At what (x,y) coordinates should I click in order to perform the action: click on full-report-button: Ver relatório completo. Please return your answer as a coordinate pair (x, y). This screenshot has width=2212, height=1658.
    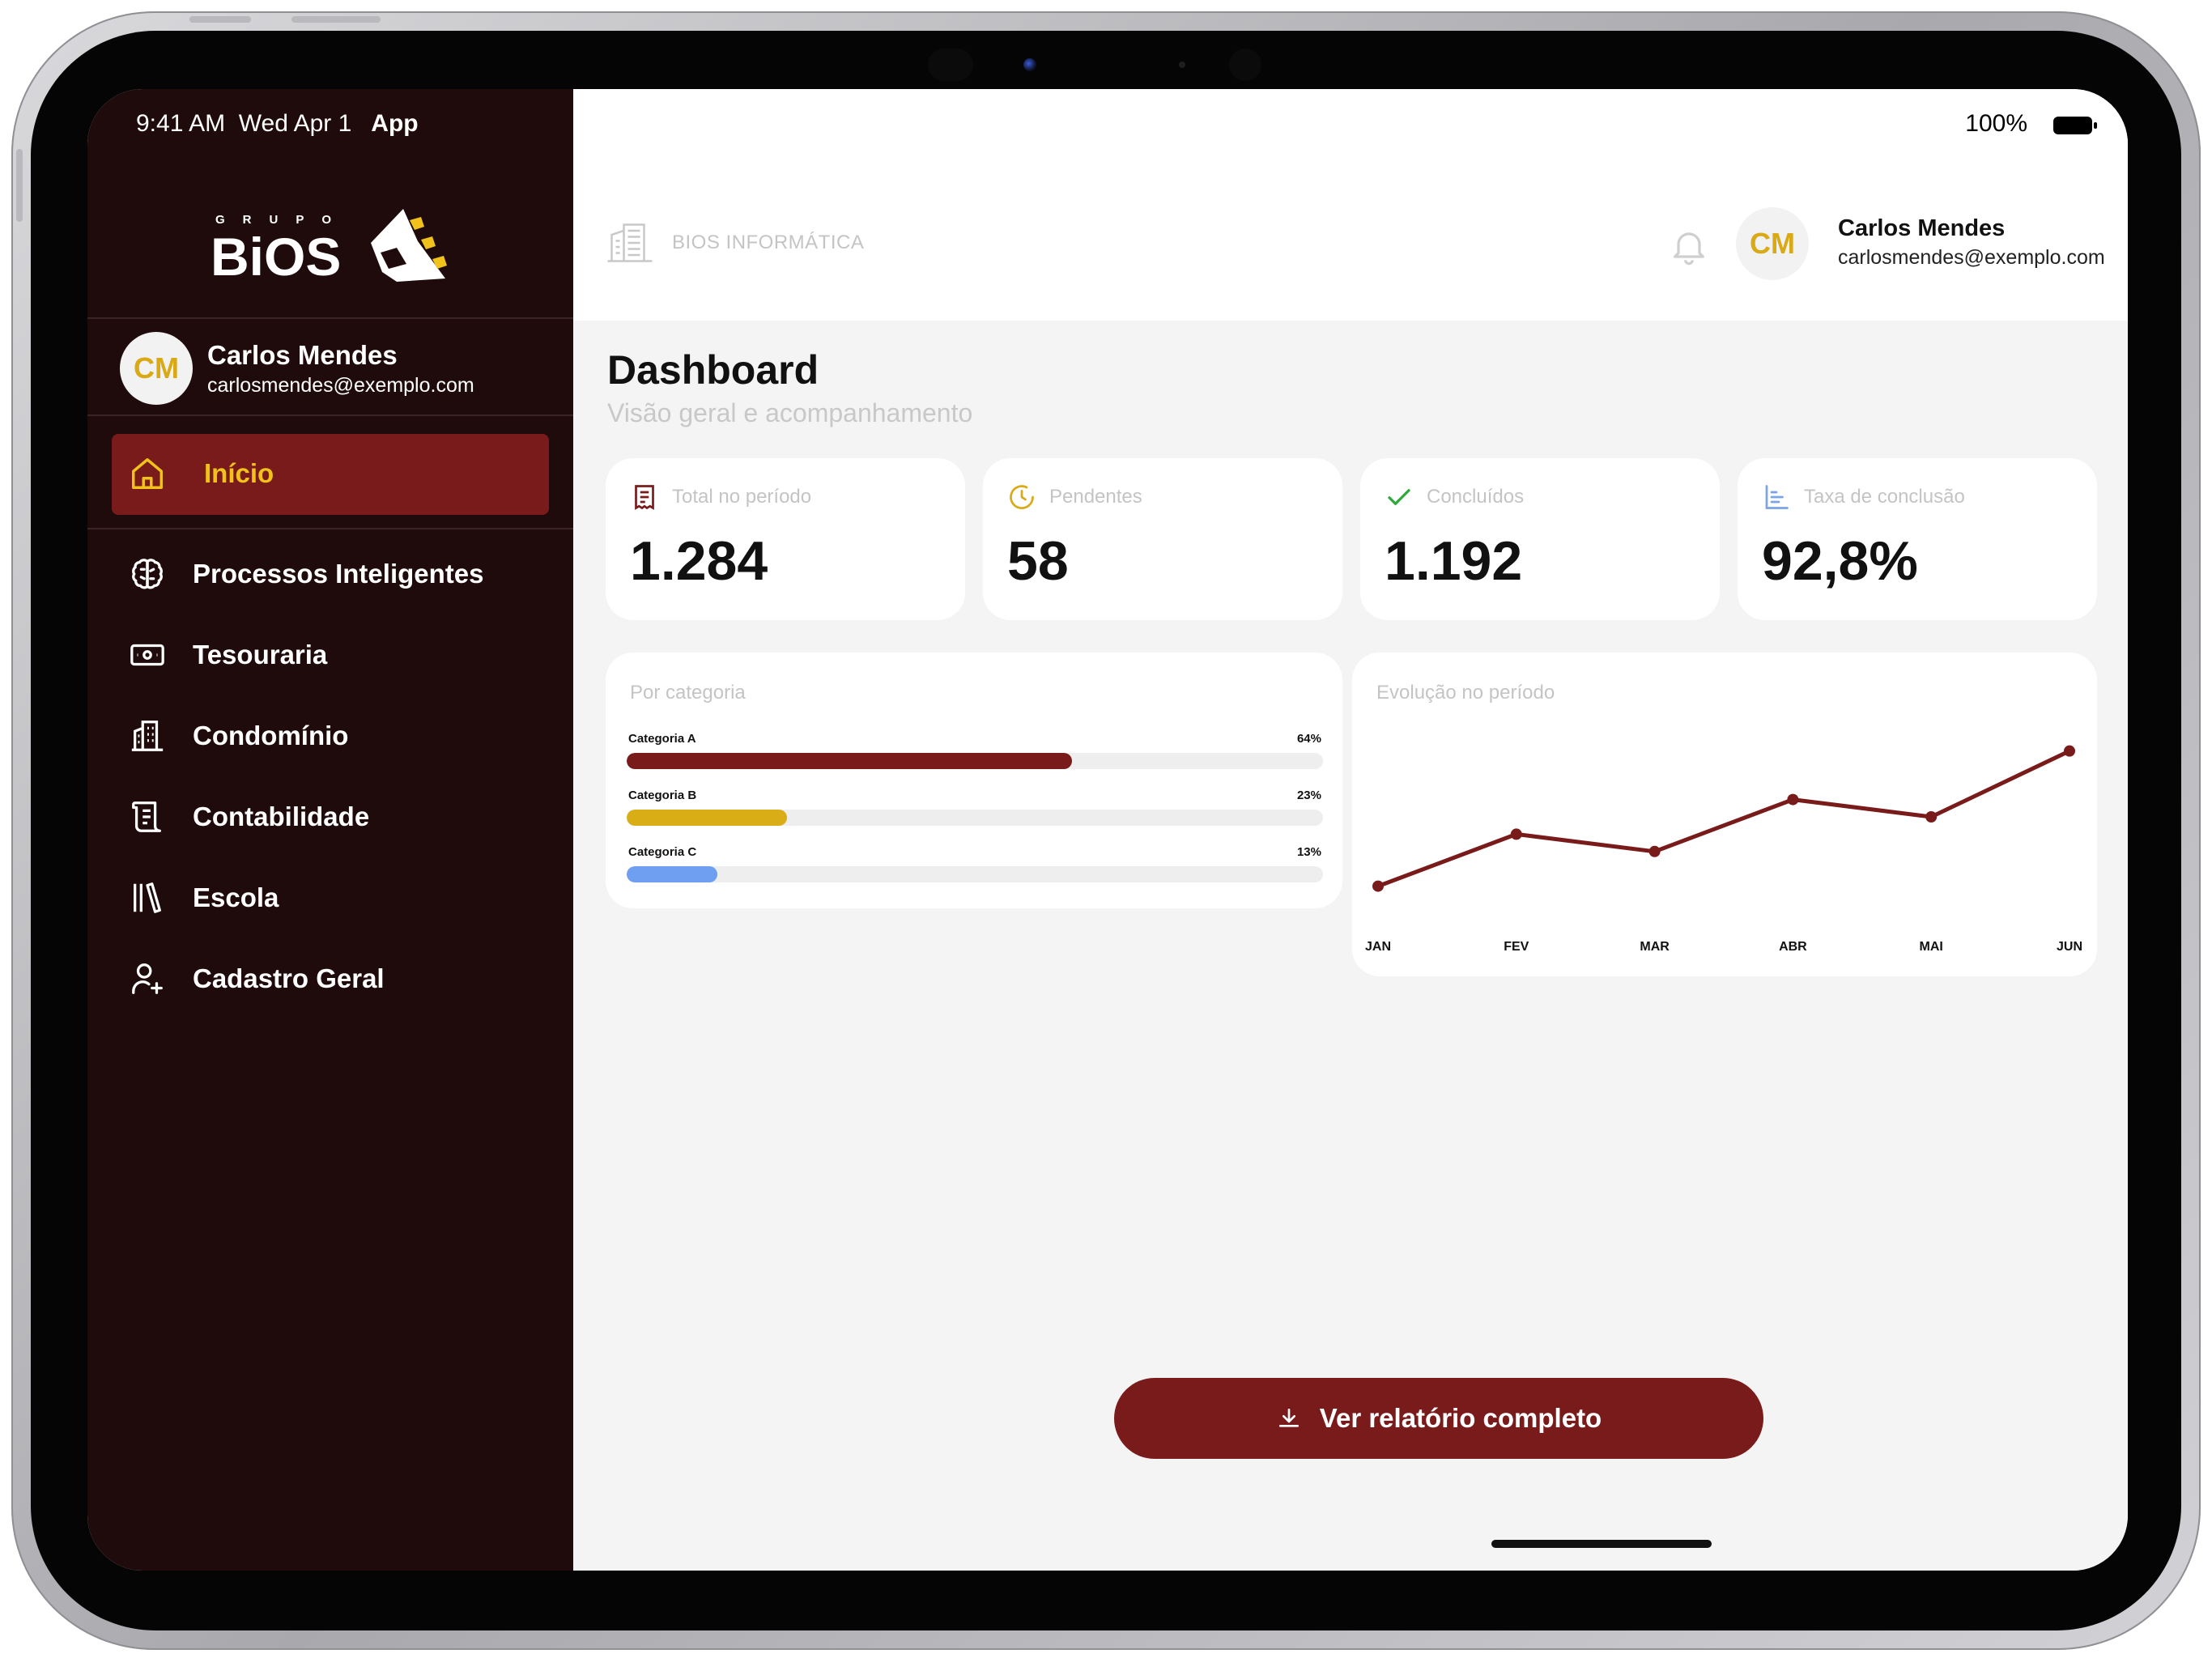
    Looking at the image, I should click on (1439, 1418).